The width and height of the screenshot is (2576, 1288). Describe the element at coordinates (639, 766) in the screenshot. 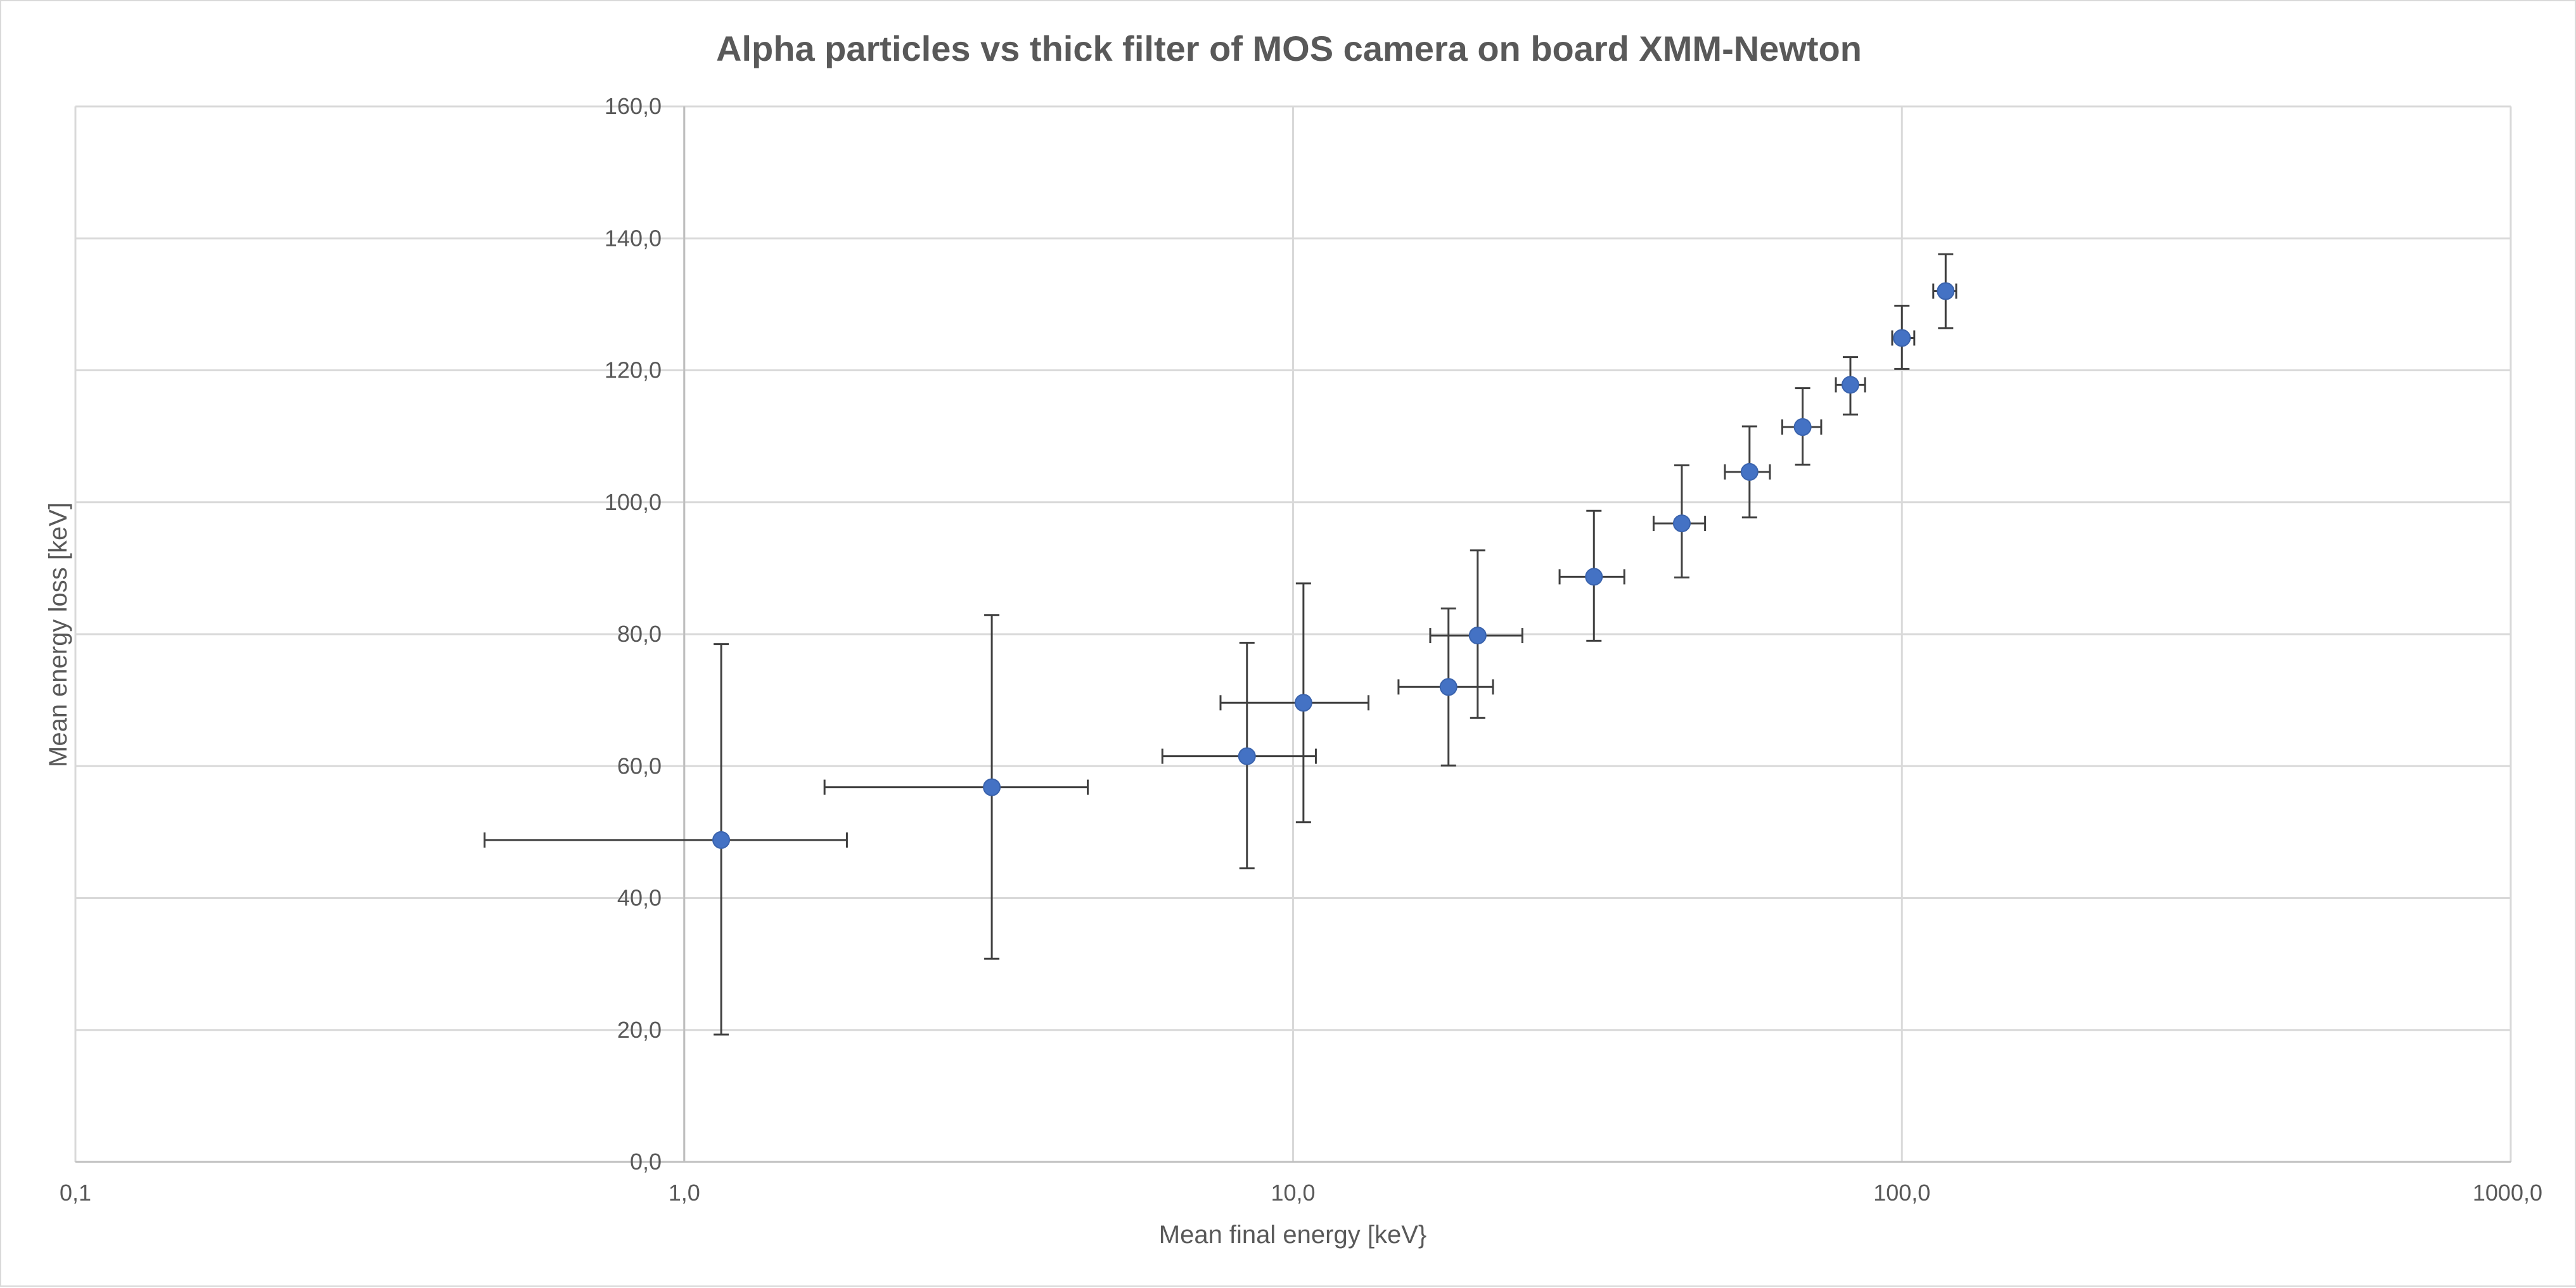

I see `y-tick-label: 60,0` at that location.